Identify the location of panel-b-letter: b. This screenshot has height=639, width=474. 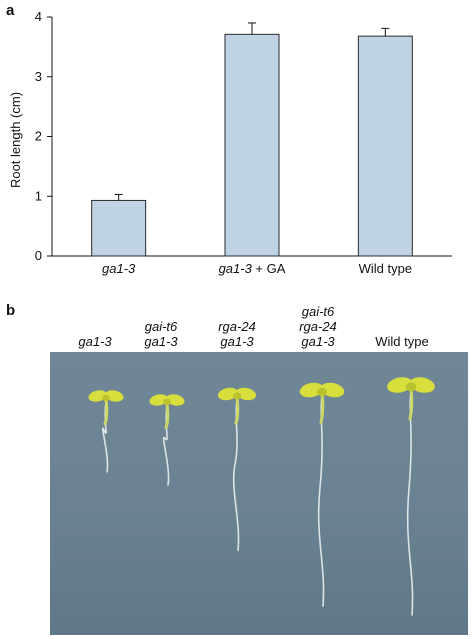
(11, 310).